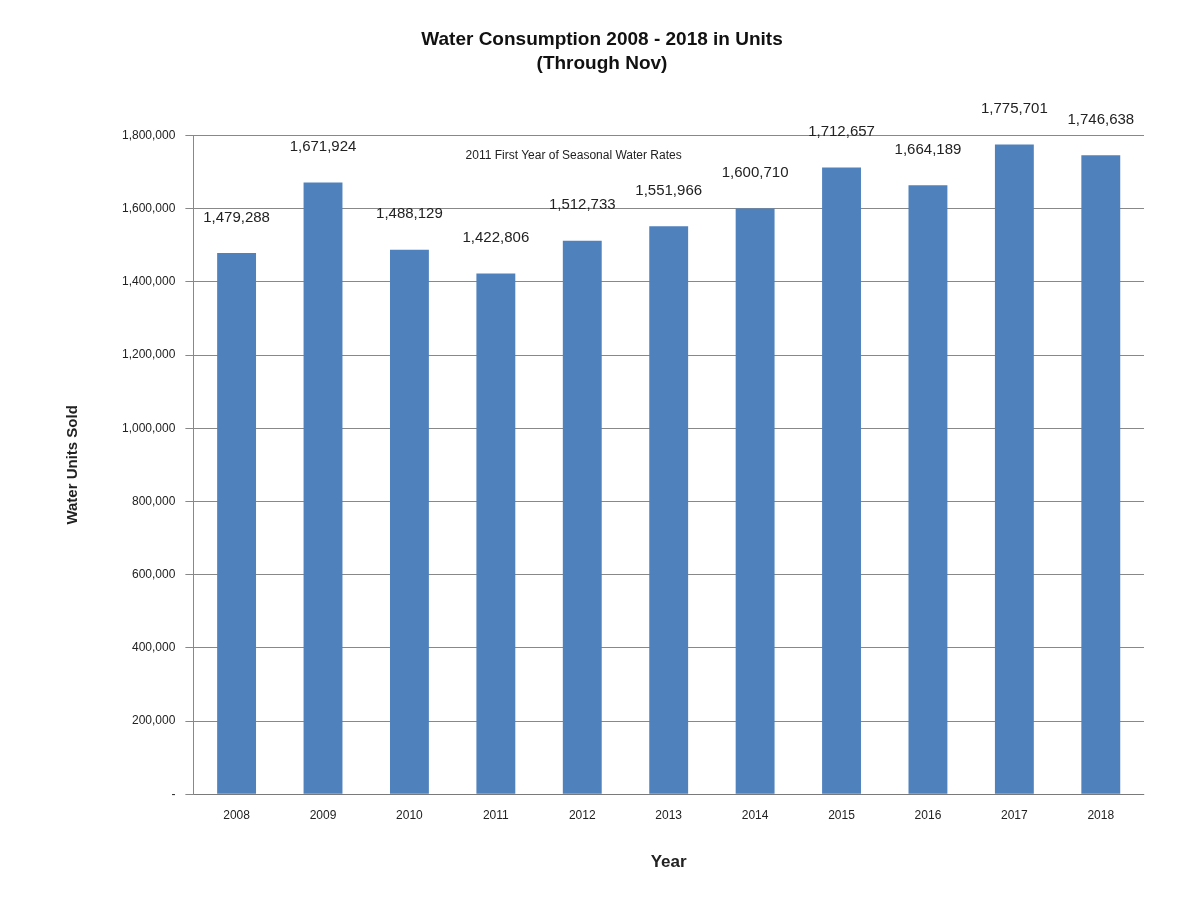 The width and height of the screenshot is (1194, 897). What do you see at coordinates (153, 720) in the screenshot?
I see `y-tick-label: 200,000` at bounding box center [153, 720].